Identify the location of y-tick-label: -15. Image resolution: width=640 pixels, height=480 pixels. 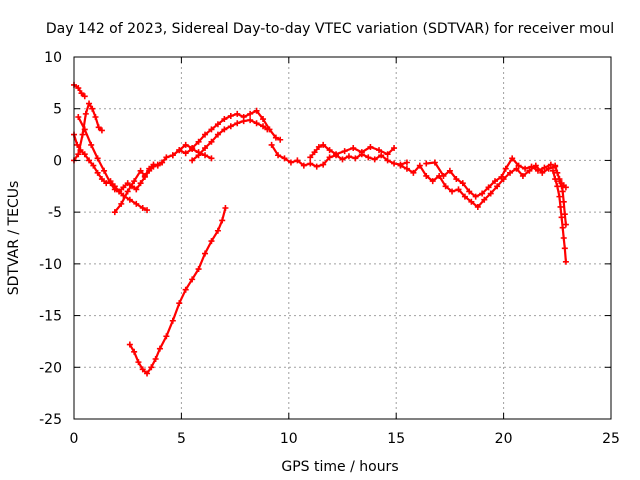
(50, 317).